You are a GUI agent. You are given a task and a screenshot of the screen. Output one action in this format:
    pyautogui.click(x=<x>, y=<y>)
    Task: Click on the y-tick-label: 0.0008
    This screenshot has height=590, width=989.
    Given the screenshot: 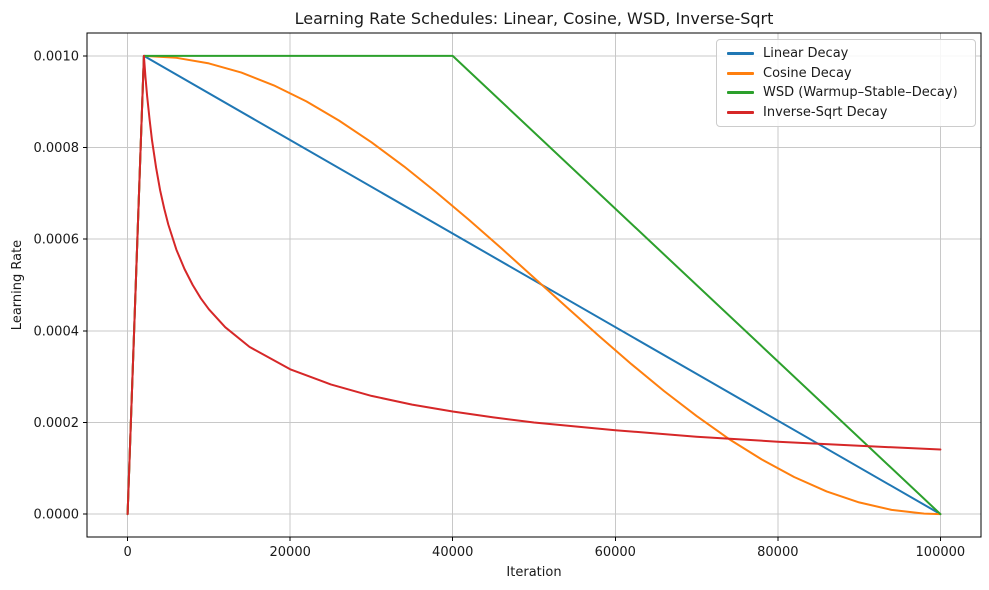 What is the action you would take?
    pyautogui.click(x=57, y=148)
    